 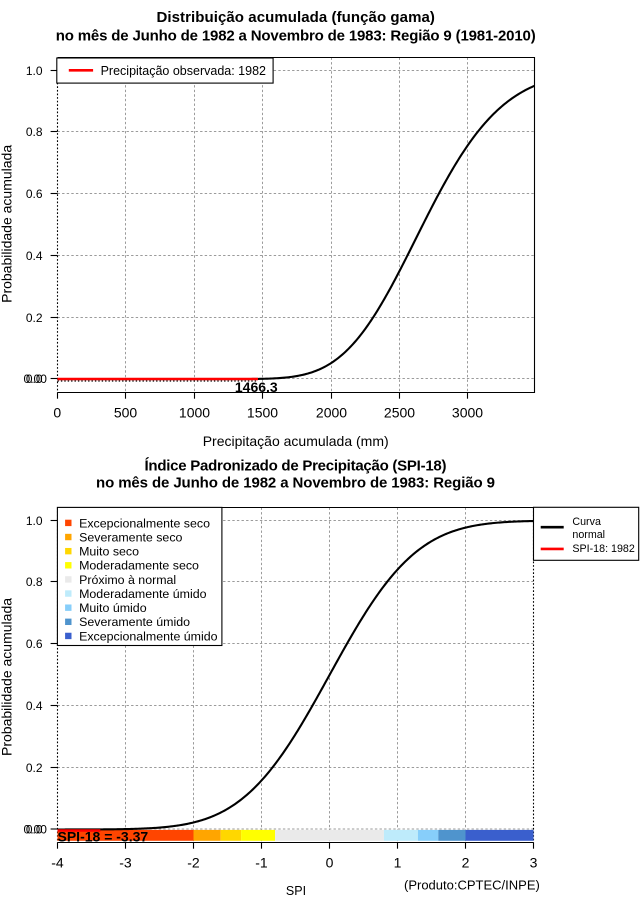 What do you see at coordinates (296, 441) in the screenshot?
I see `svg-text: Precipitação acumulada (mm)` at bounding box center [296, 441].